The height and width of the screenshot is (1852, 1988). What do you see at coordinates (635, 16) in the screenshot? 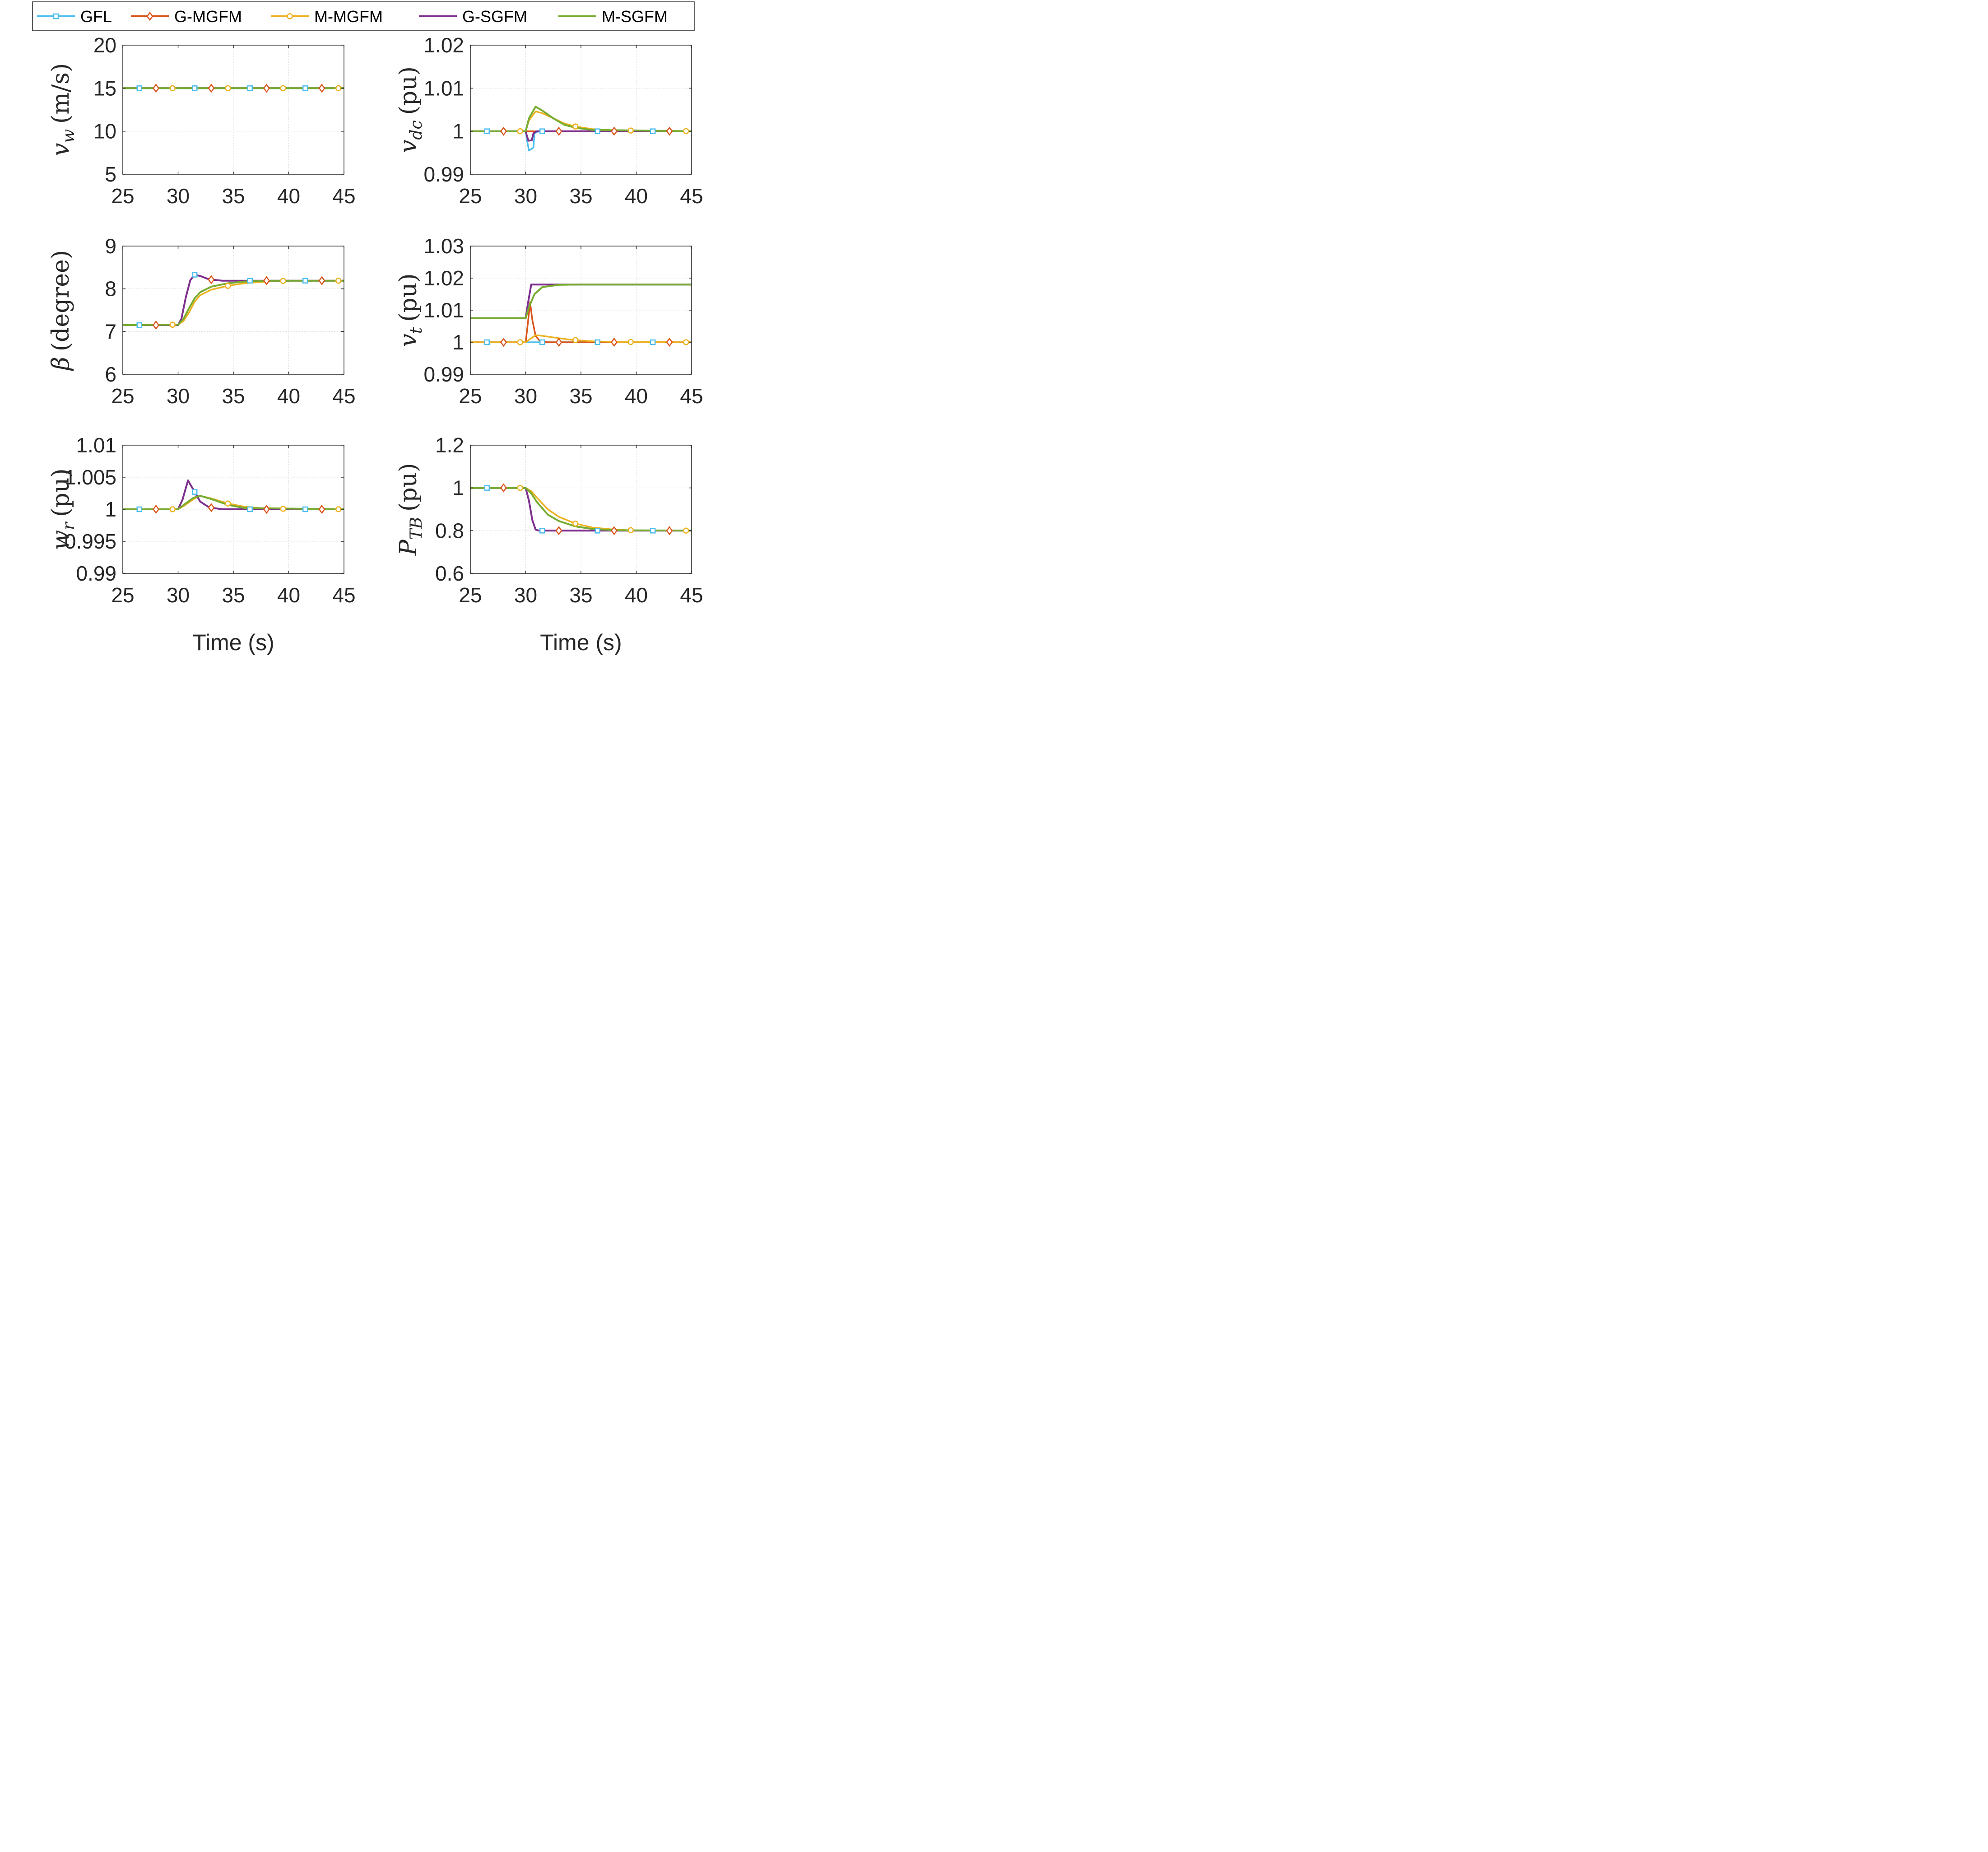
I see `legend-label: M-SGFM` at bounding box center [635, 16].